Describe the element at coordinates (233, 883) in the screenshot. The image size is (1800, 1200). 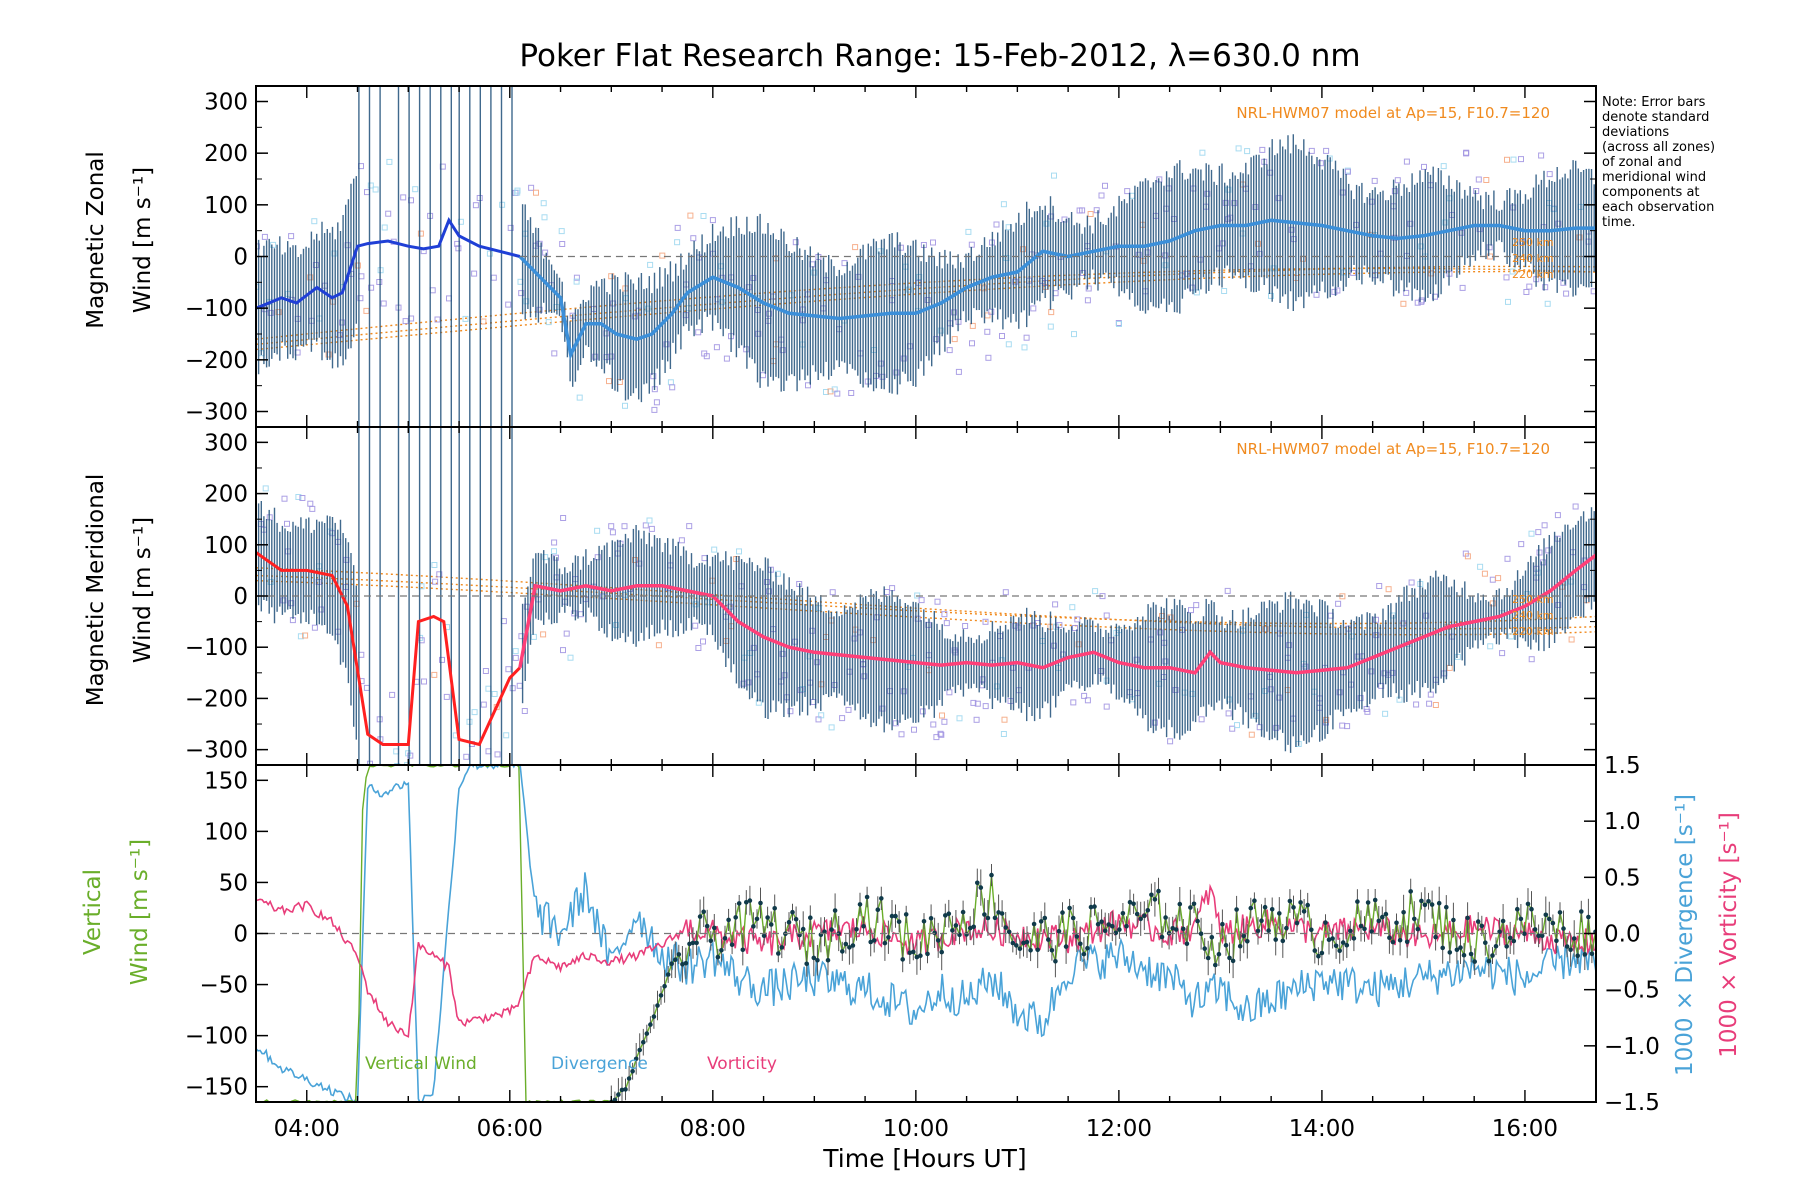
I see `y-tick-label: 50` at that location.